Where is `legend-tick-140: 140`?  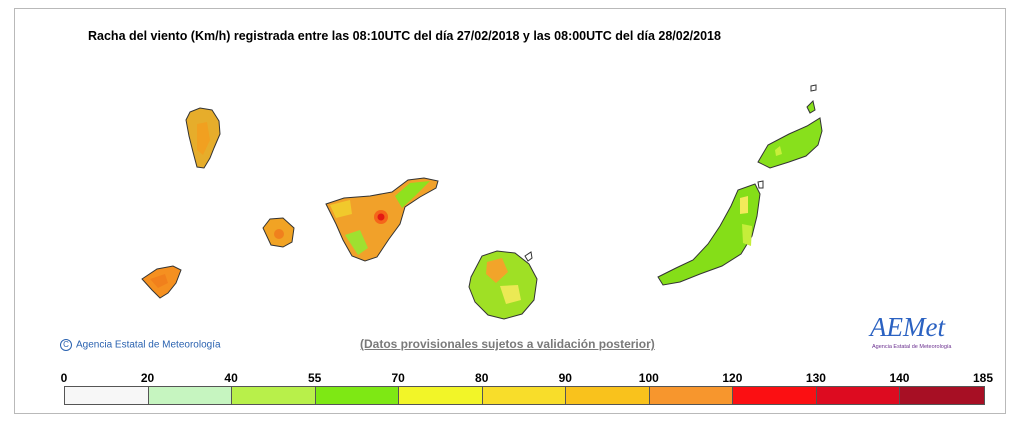 legend-tick-140: 140 is located at coordinates (899, 378).